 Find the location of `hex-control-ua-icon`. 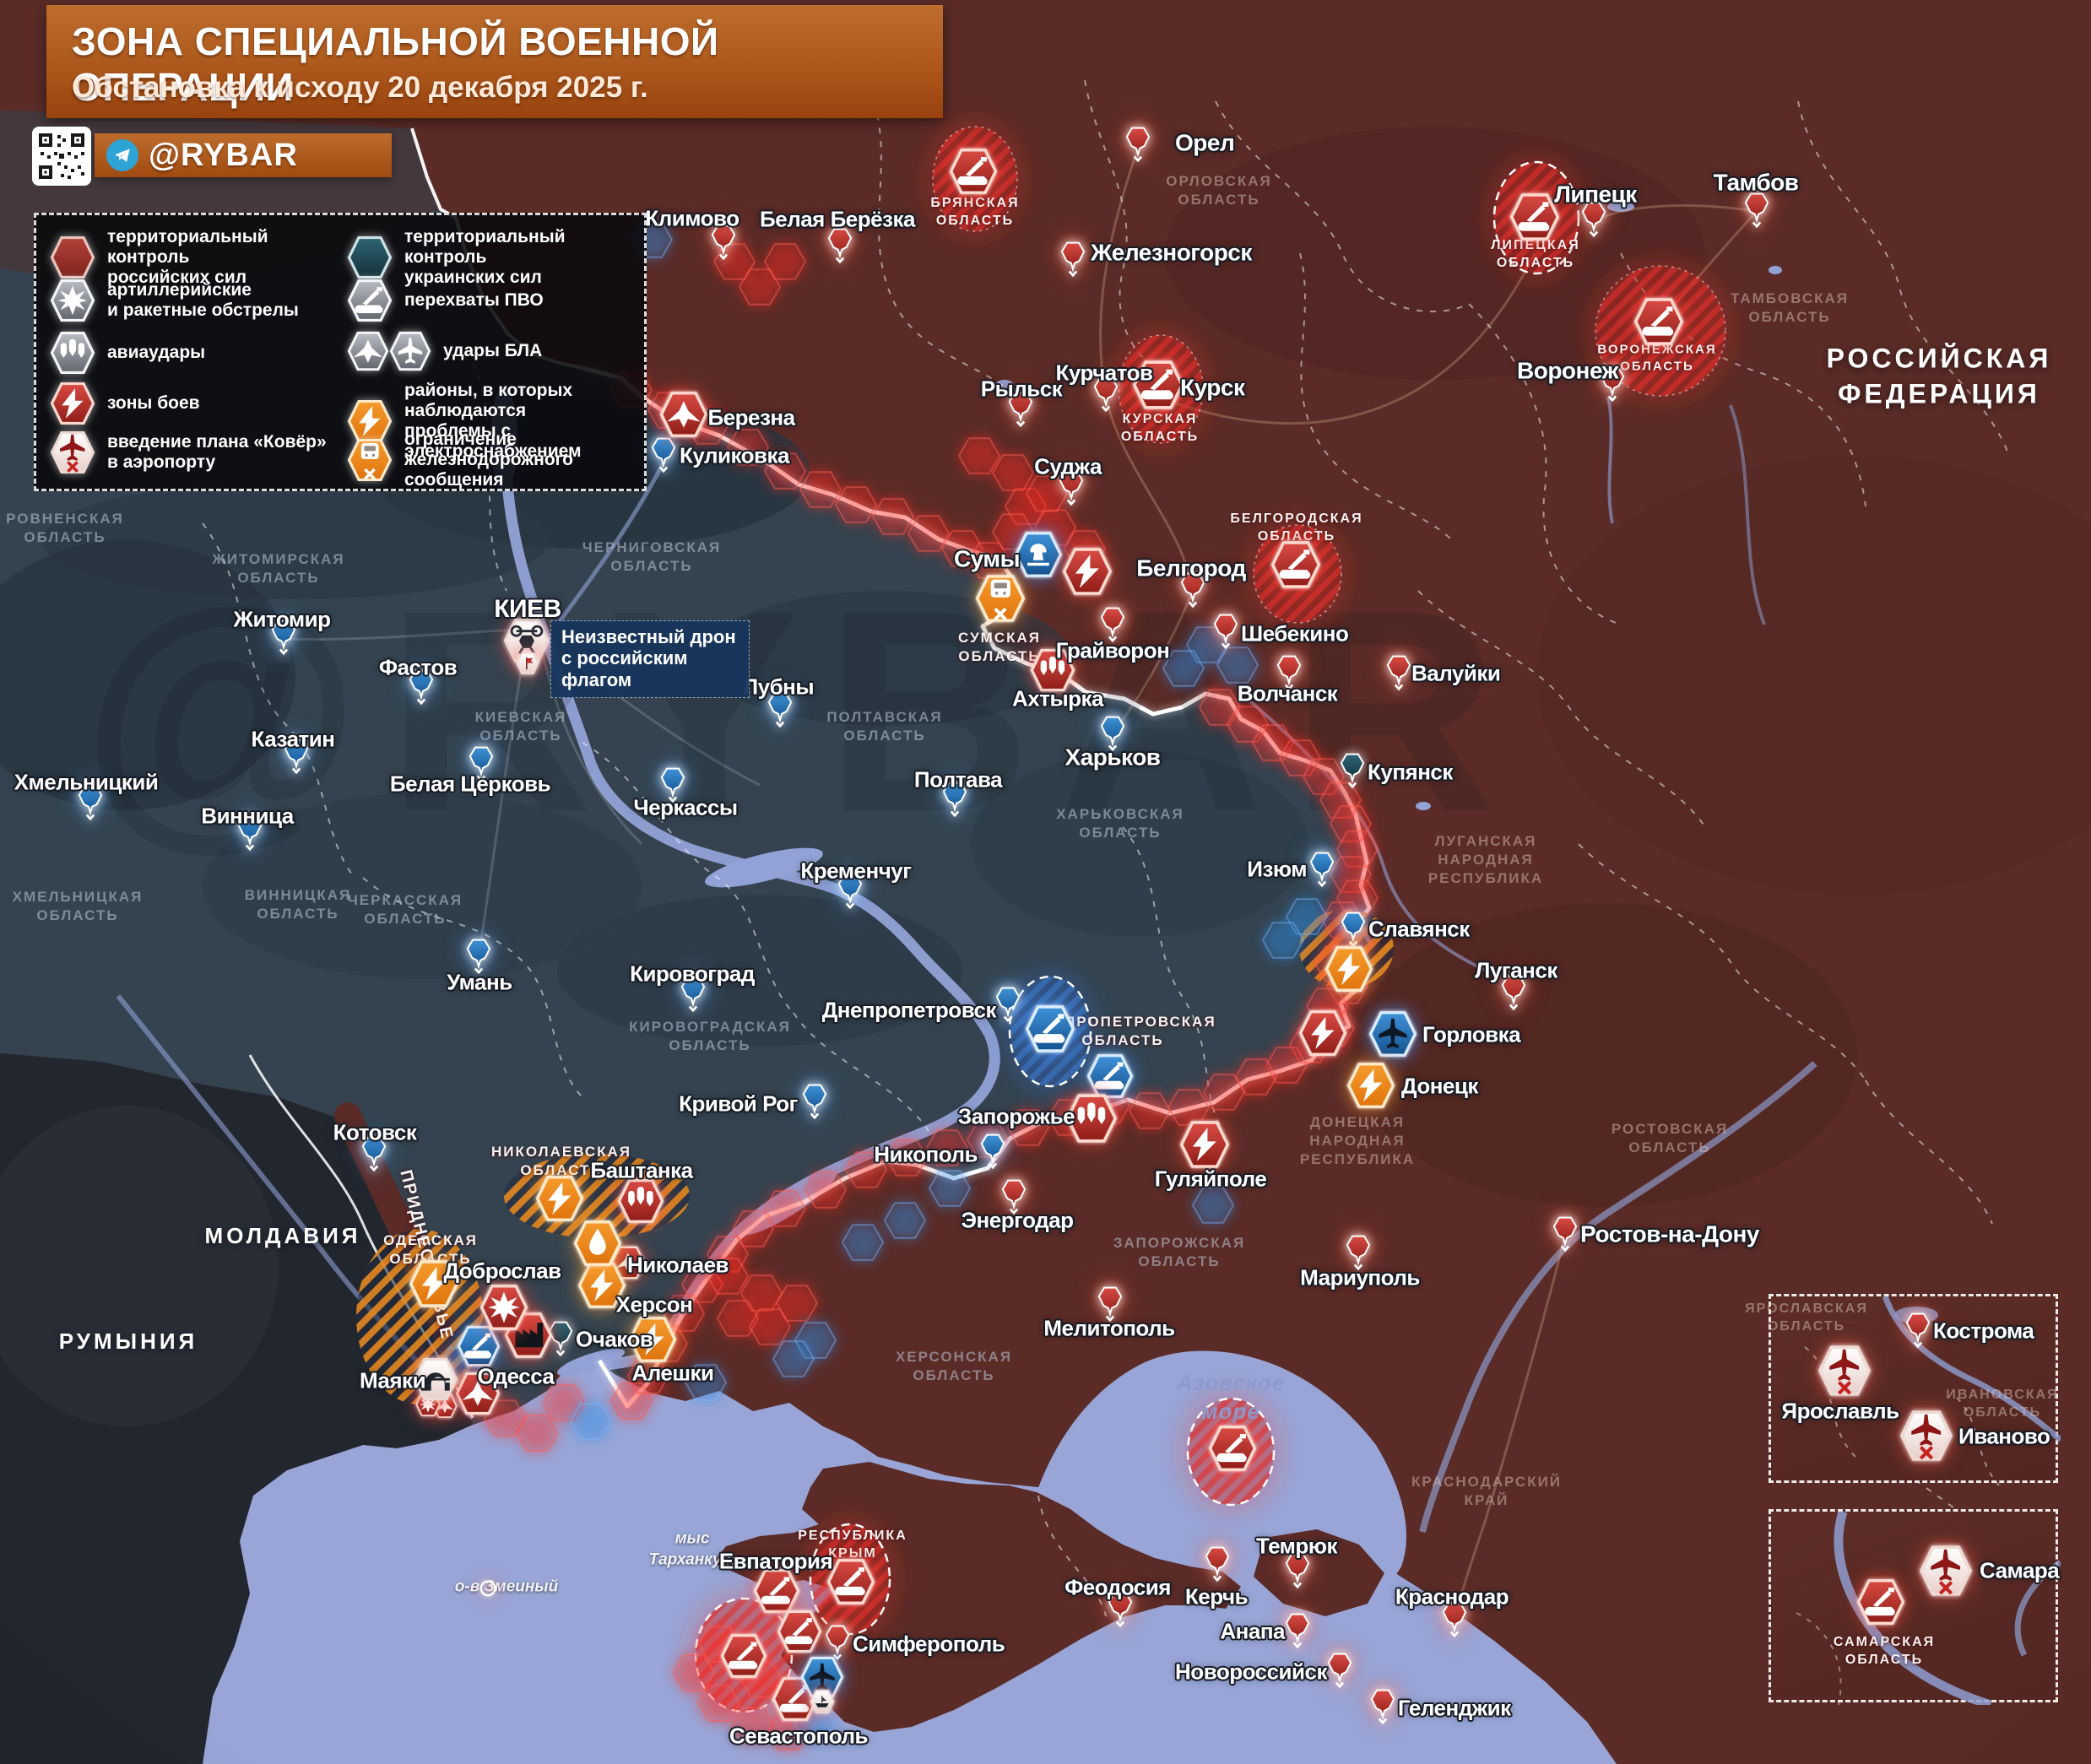

hex-control-ua-icon is located at coordinates (370, 257).